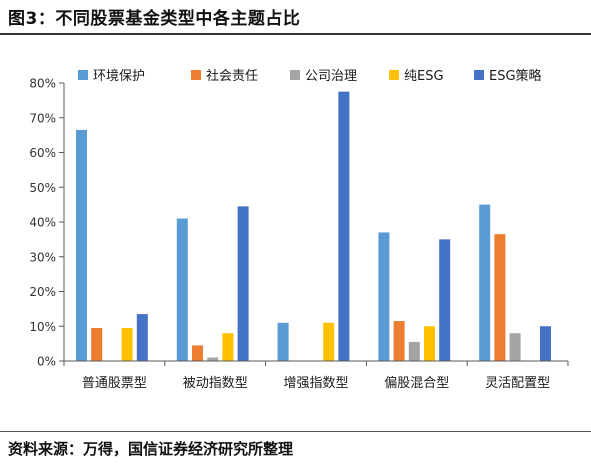 The image size is (591, 467). I want to click on y-tick-label: 70%, so click(42, 118).